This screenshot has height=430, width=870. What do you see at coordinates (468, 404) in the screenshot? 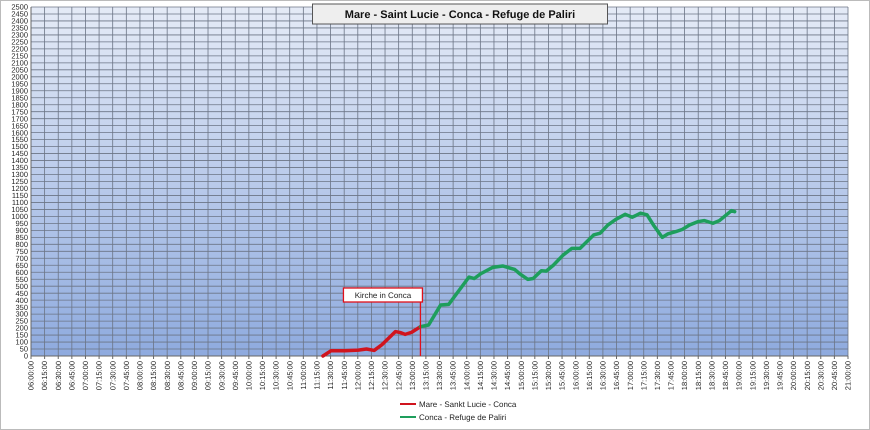
I see `legend-label: Mare - Sankt Lucie - Conca` at bounding box center [468, 404].